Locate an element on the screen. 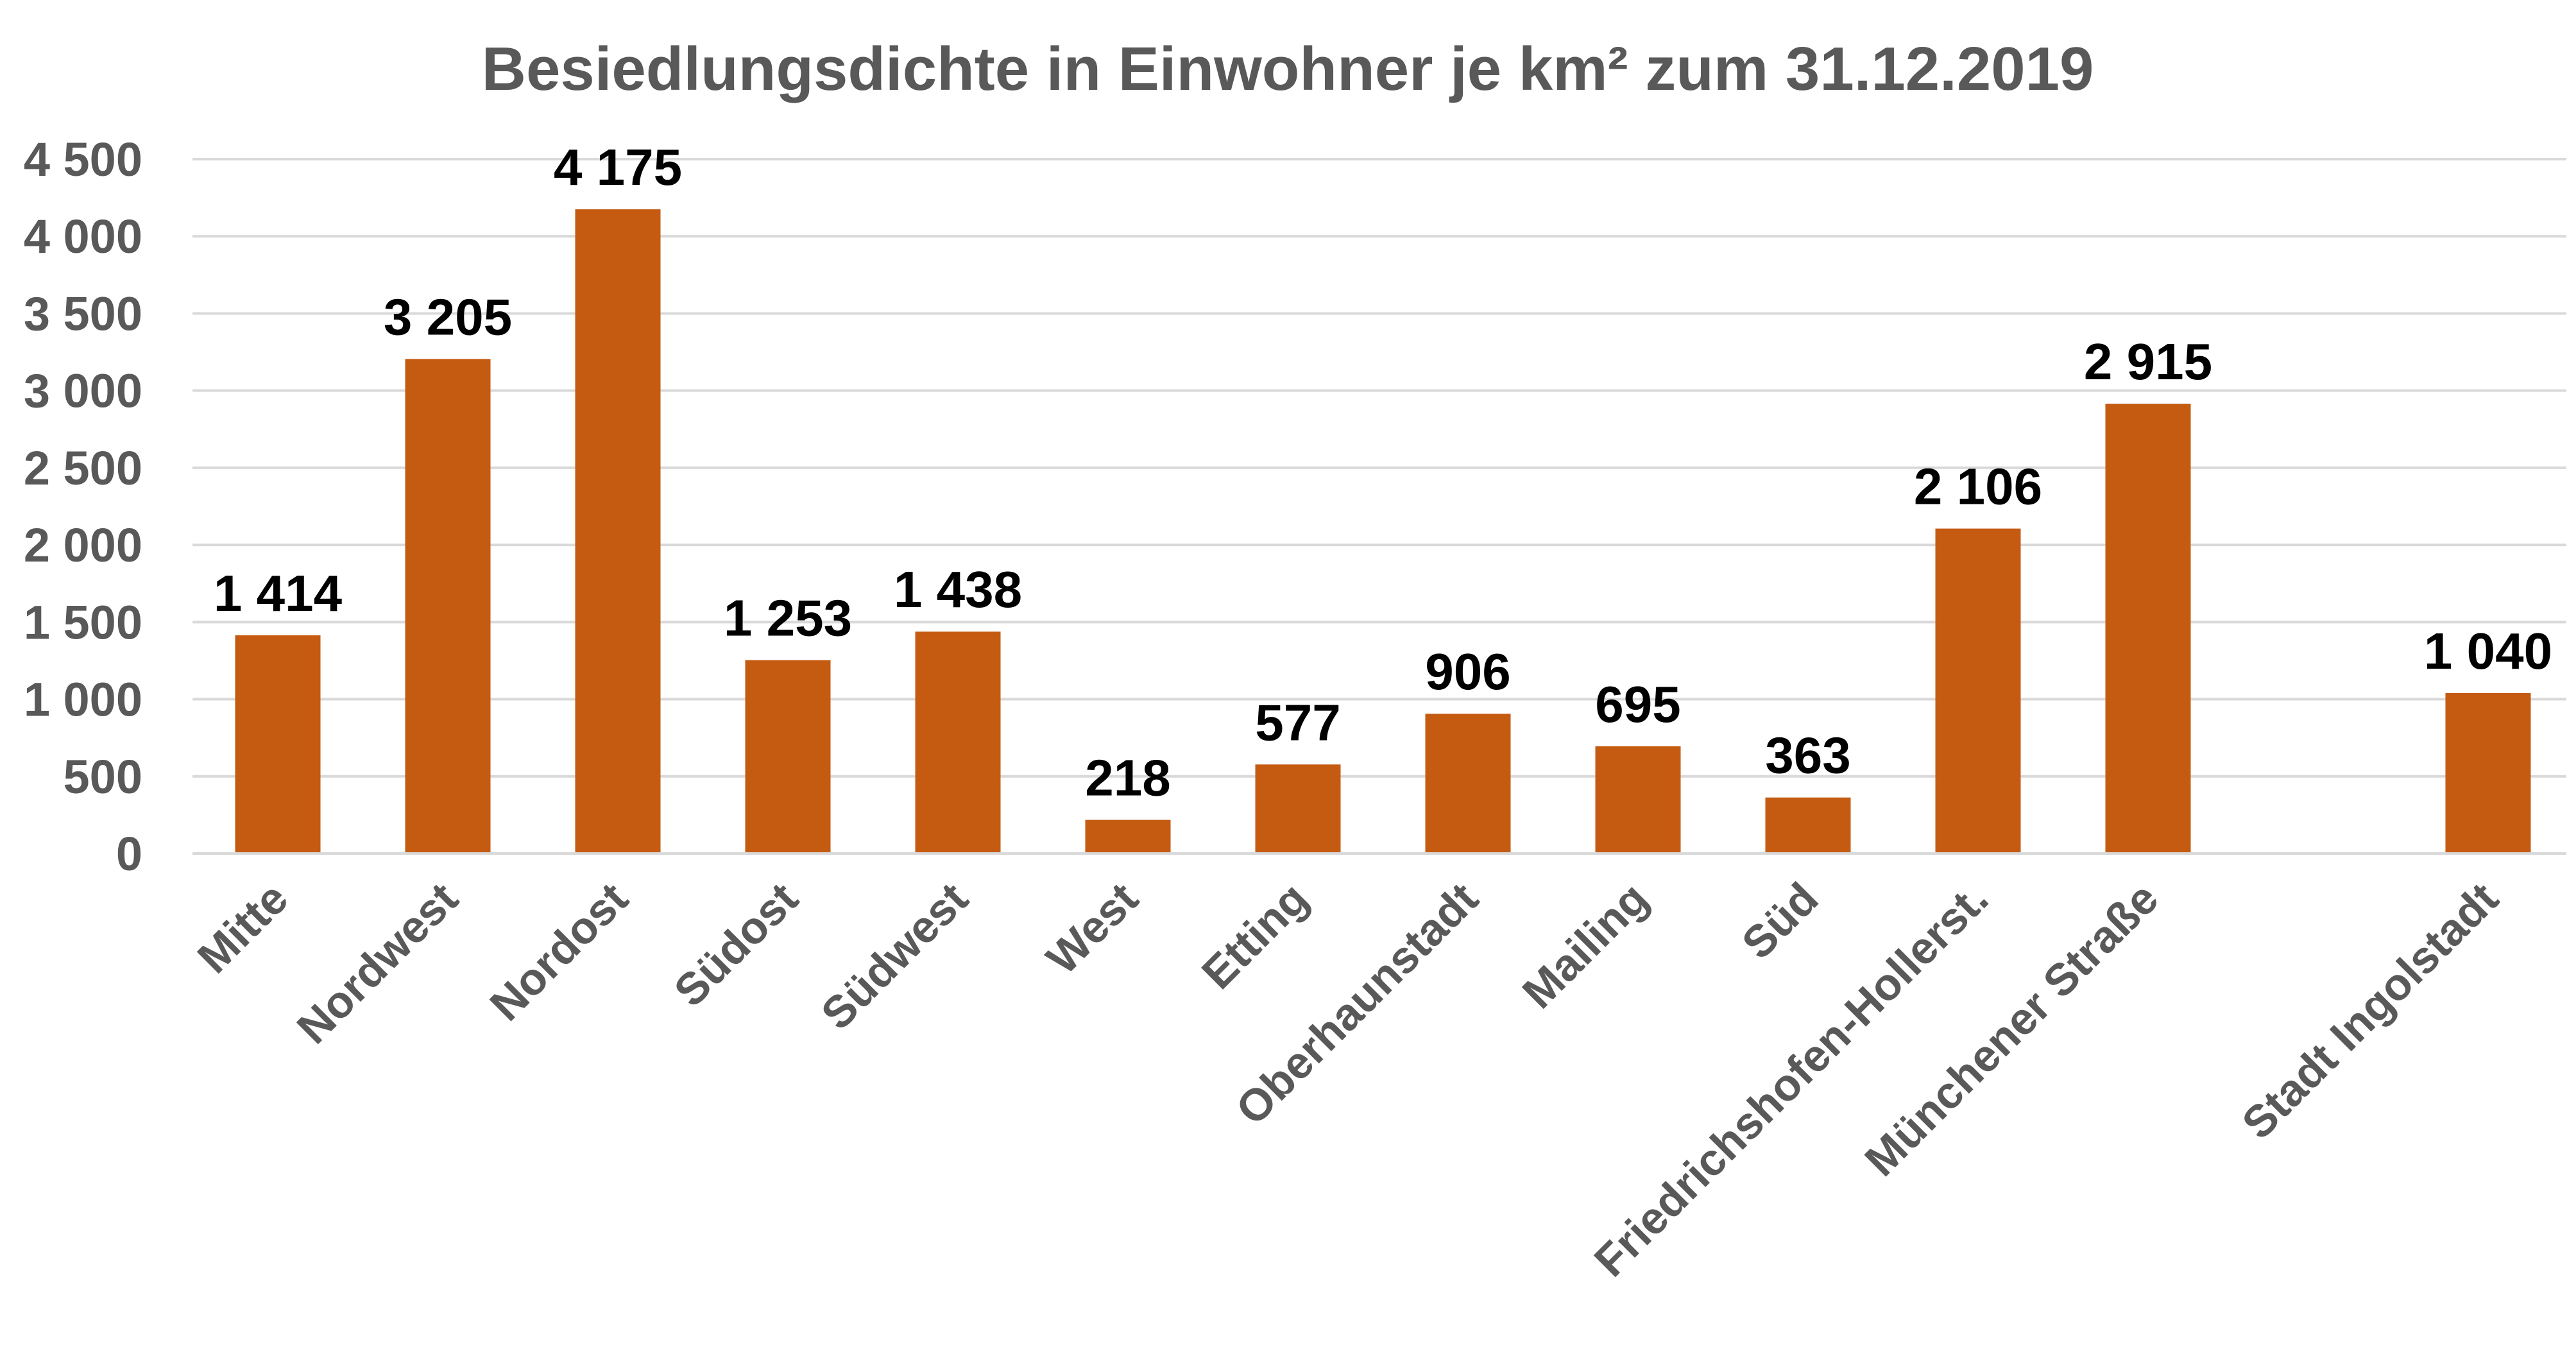 This screenshot has height=1356, width=2576. y-tick-label: 1 000 is located at coordinates (83, 700).